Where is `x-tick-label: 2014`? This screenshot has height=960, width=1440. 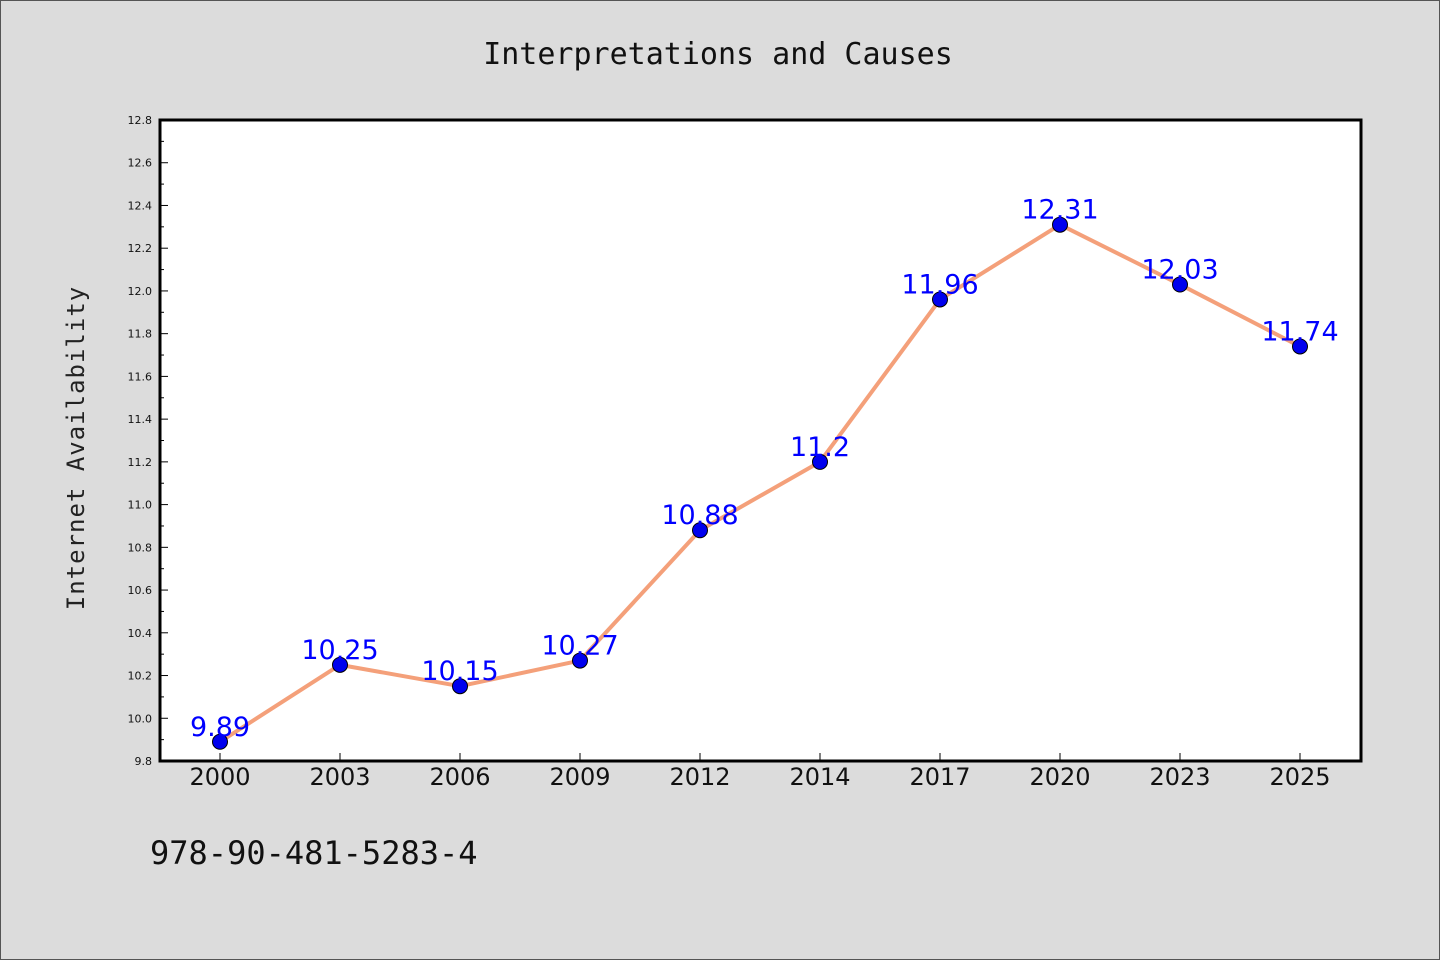 x-tick-label: 2014 is located at coordinates (819, 777).